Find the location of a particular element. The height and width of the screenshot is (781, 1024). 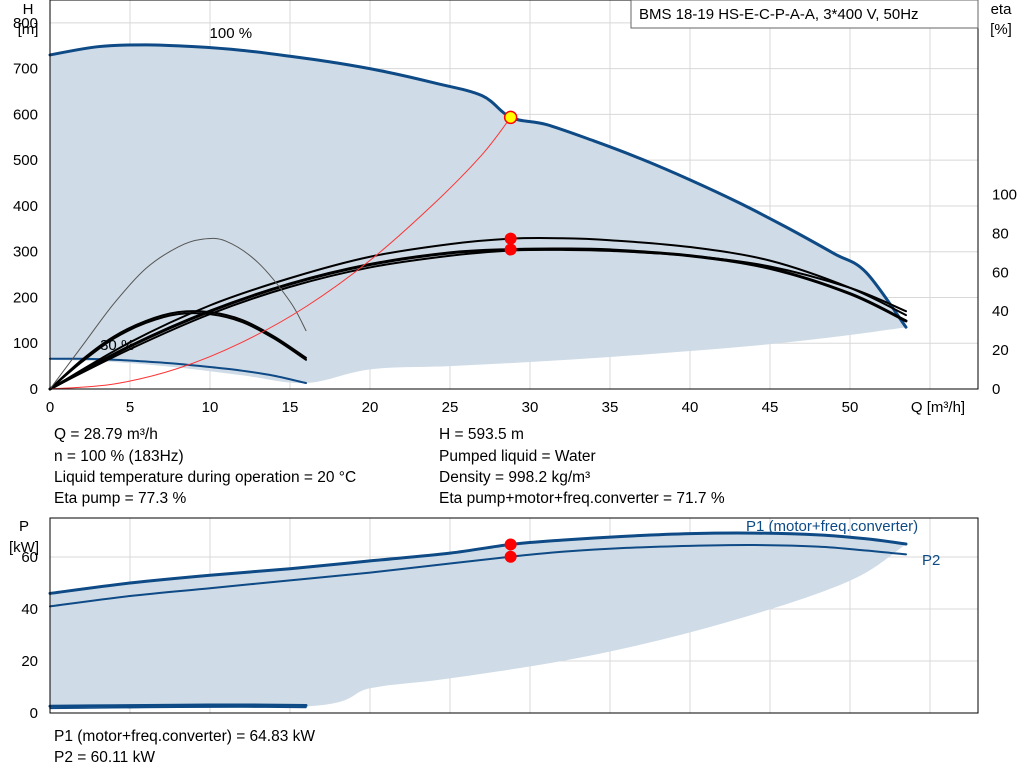

info-density: Density = 998.2 kg/m³ is located at coordinates (514, 477).